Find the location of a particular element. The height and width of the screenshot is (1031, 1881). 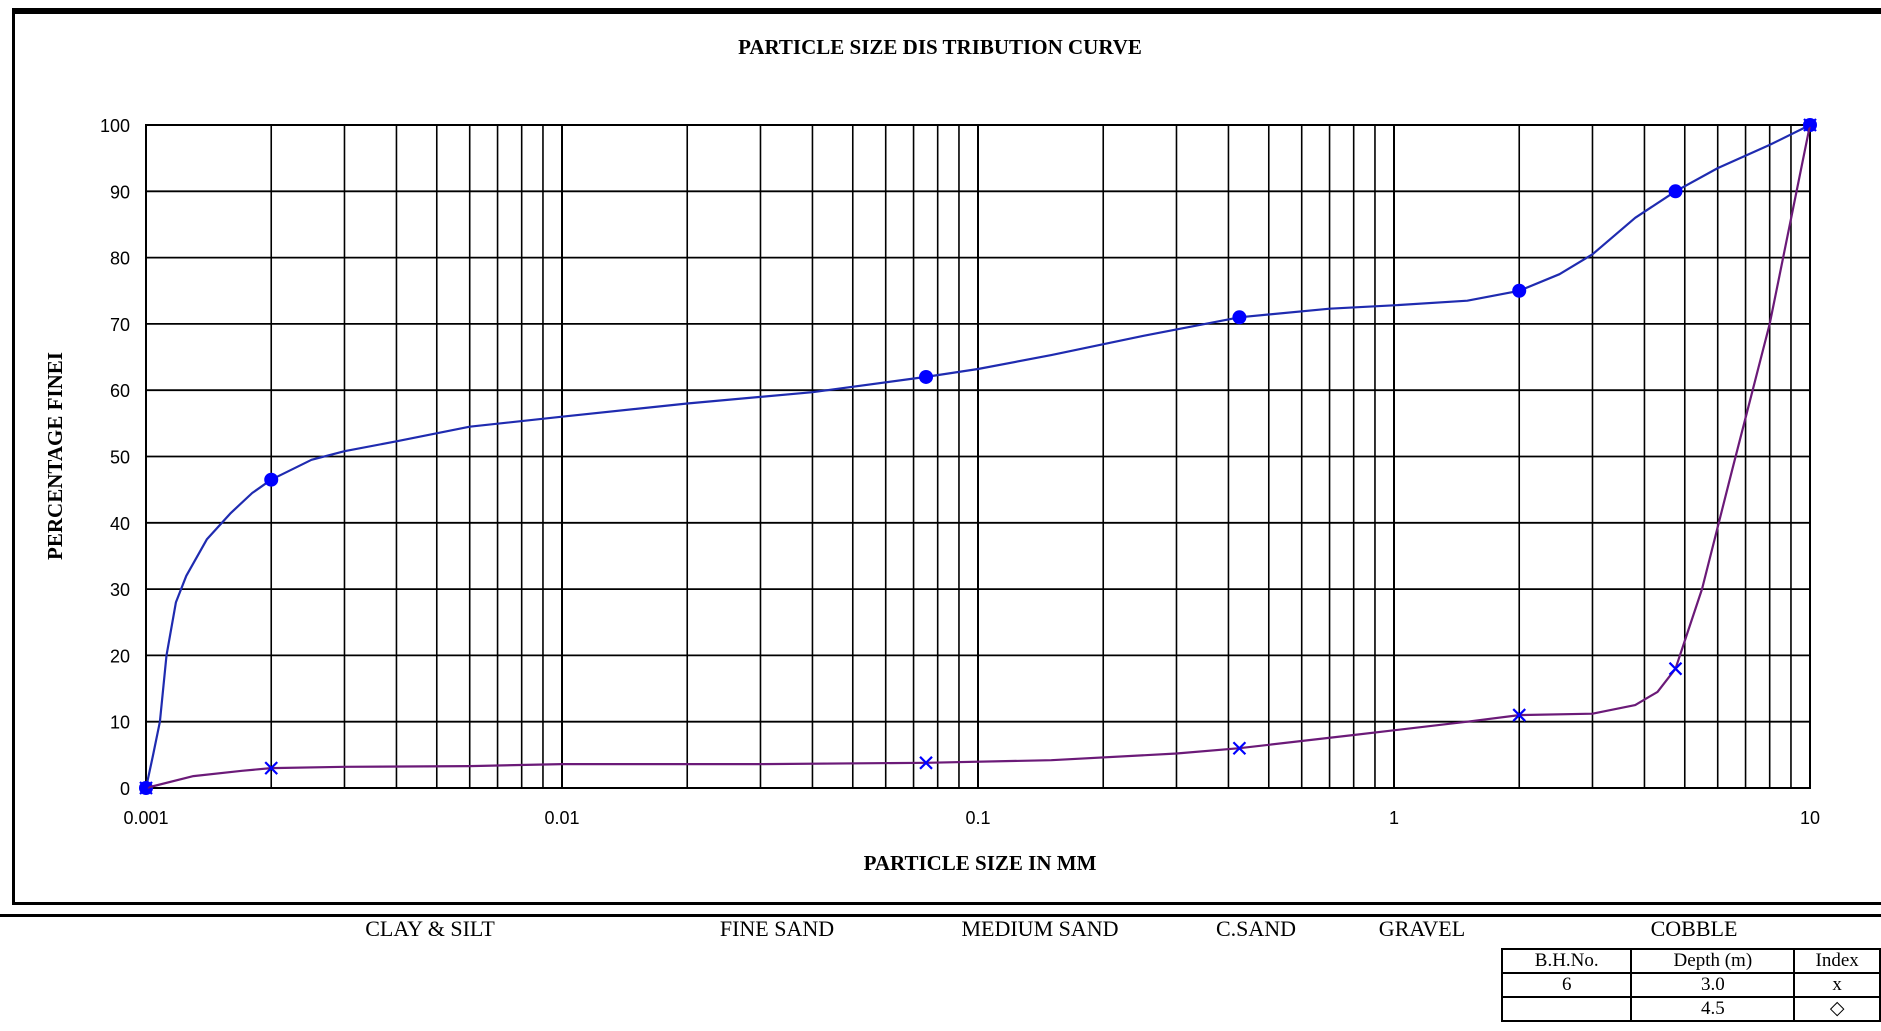

sample-legend-table: B.H.No. Depth (m) Index 6 3.0 x 4.5 ◇ is located at coordinates (1690, 985).